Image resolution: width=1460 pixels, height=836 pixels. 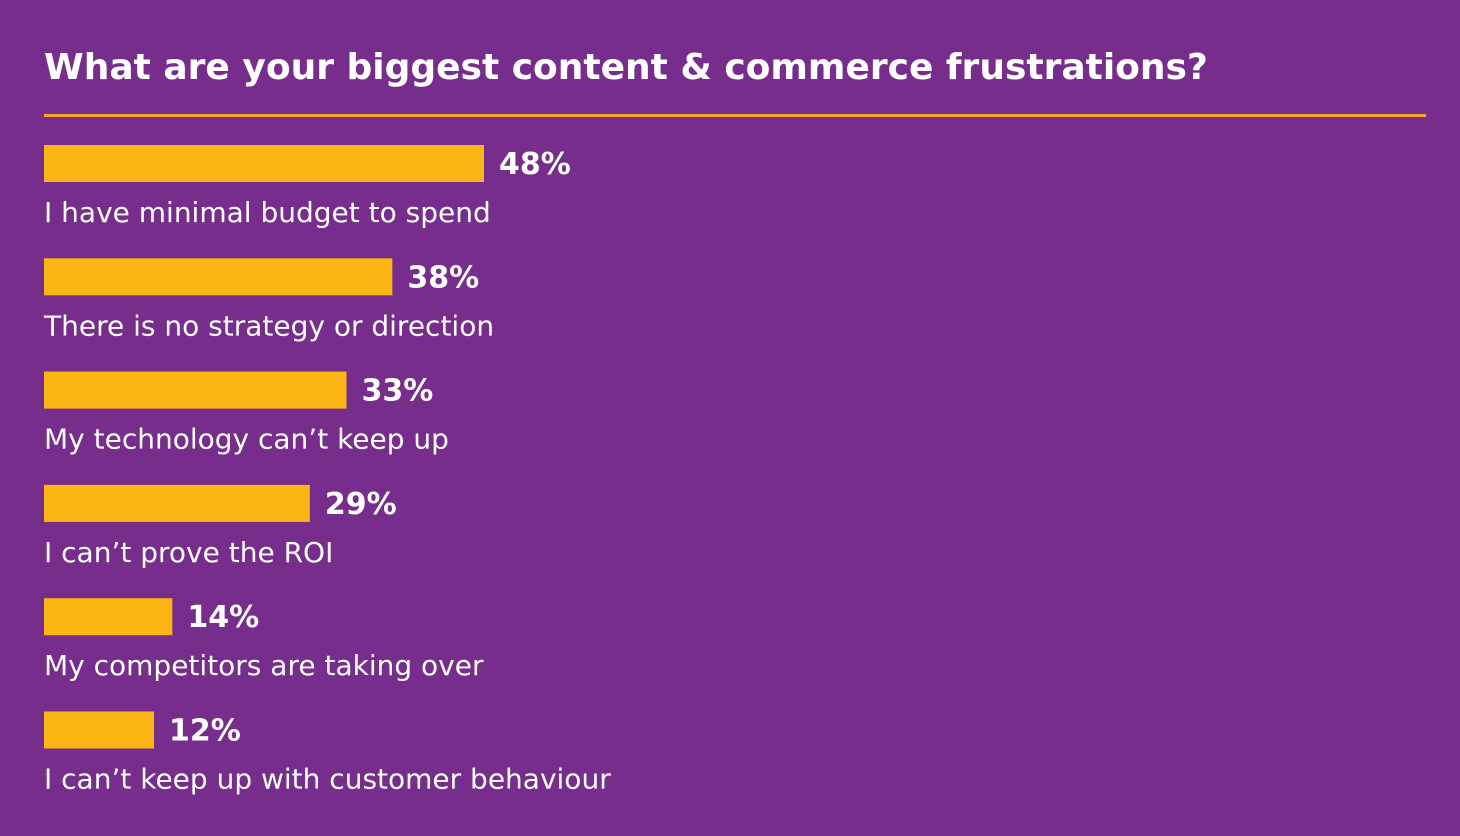 I want to click on value-label: 48%, so click(x=535, y=164).